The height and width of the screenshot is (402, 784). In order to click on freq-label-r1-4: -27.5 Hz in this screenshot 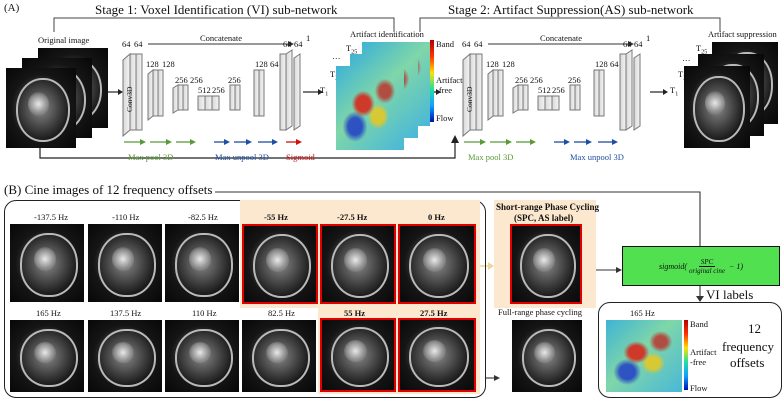, I will do `click(352, 217)`.